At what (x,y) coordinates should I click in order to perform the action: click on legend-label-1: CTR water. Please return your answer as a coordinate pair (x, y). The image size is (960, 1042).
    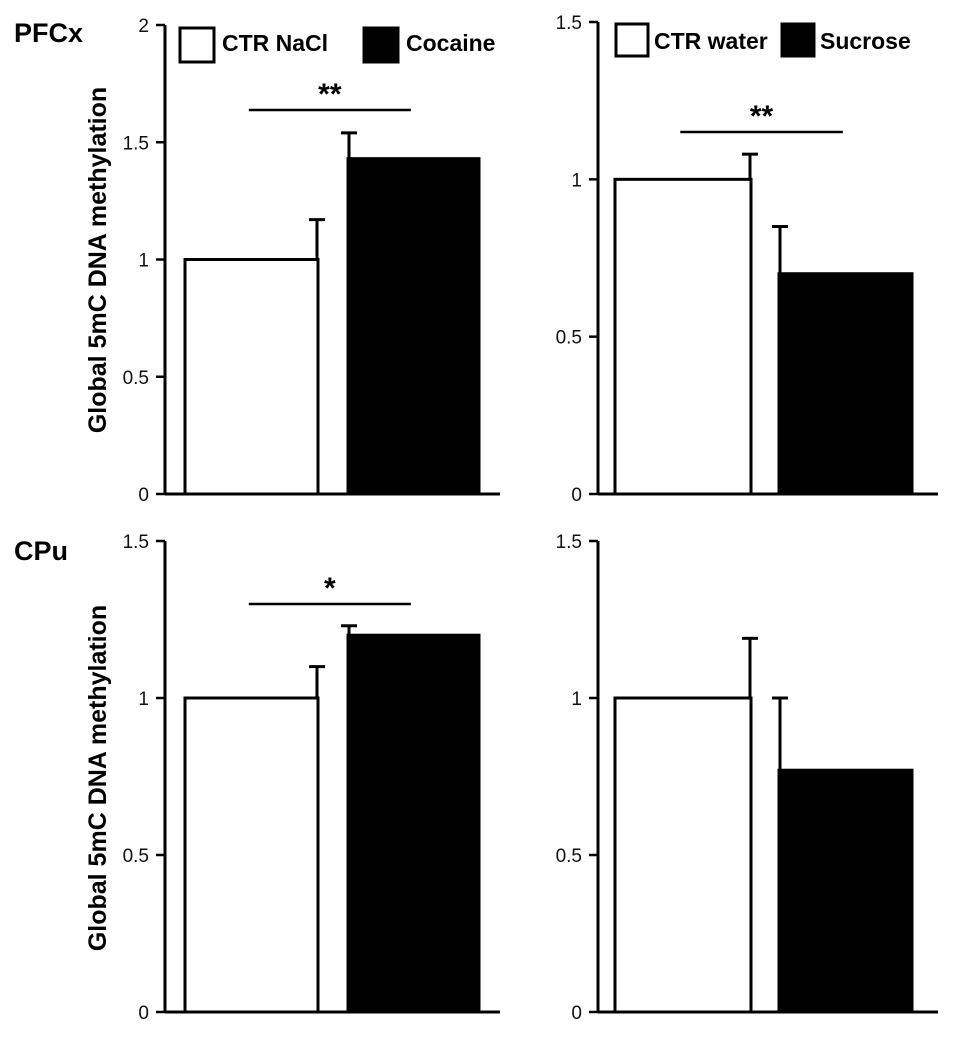
    Looking at the image, I should click on (711, 41).